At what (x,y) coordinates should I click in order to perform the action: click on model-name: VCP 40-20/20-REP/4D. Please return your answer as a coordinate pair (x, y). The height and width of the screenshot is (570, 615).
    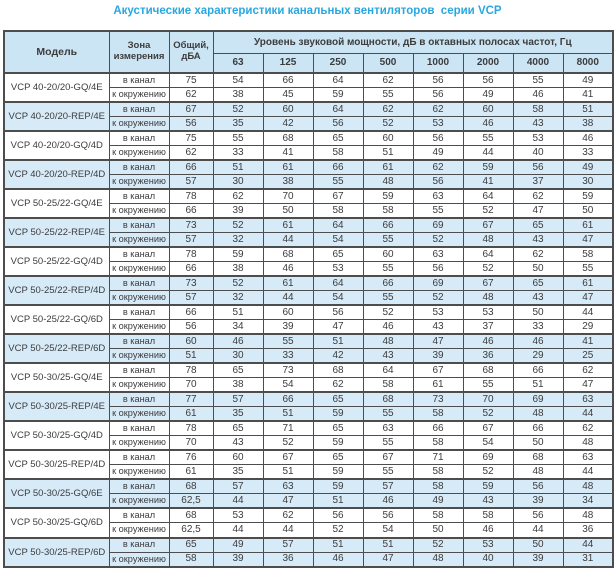
    Looking at the image, I should click on (56, 174).